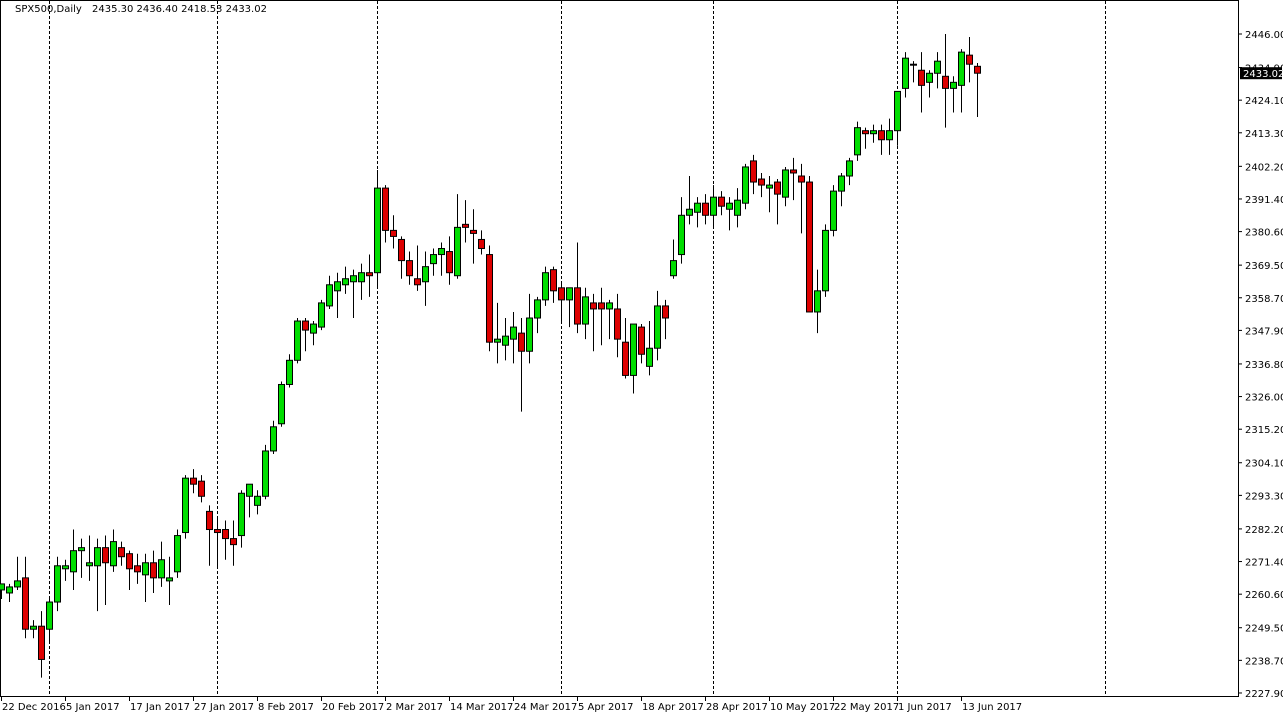 This screenshot has height=718, width=1283. Describe the element at coordinates (93, 707) in the screenshot. I see `x-tick-label: 5 Jan 2017` at that location.